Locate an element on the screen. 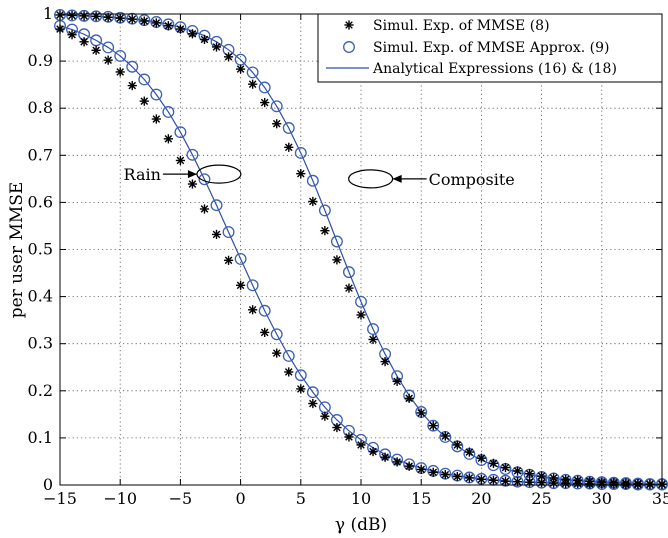 The image size is (668, 538). y-axis-label: per user MMSE is located at coordinates (17, 250).